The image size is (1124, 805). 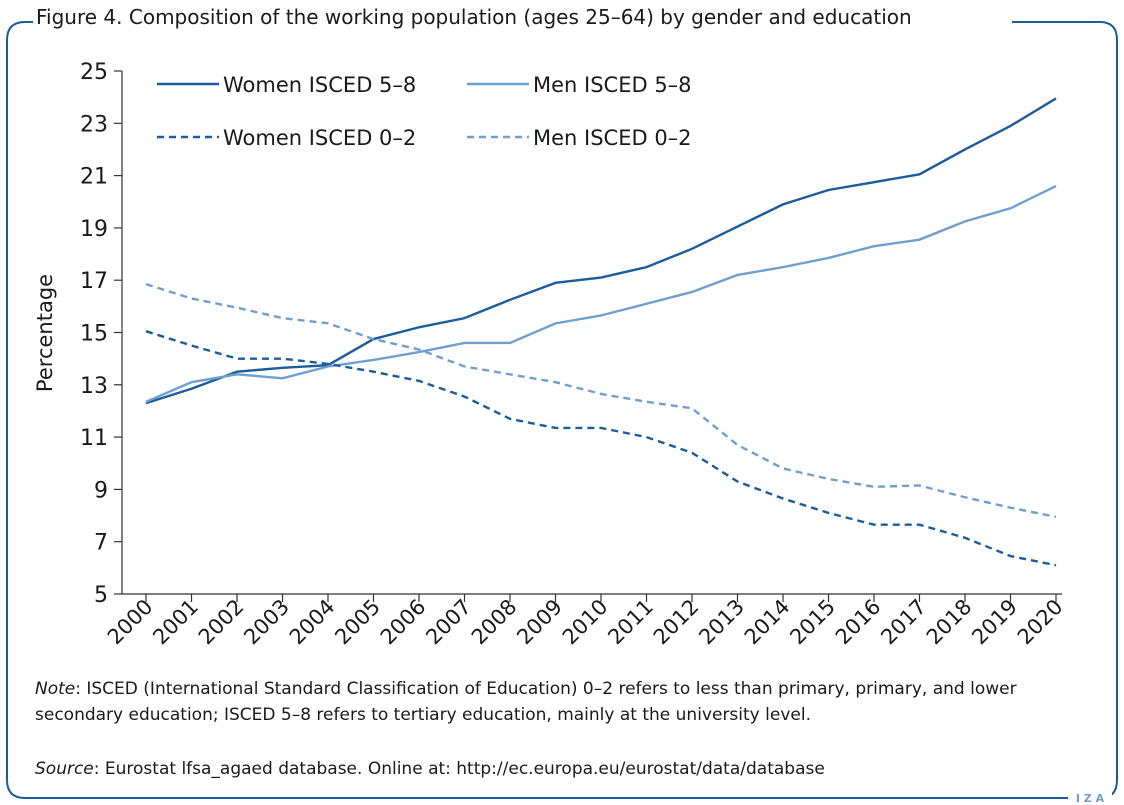 What do you see at coordinates (1040, 622) in the screenshot?
I see `x-tick-label: 2020` at bounding box center [1040, 622].